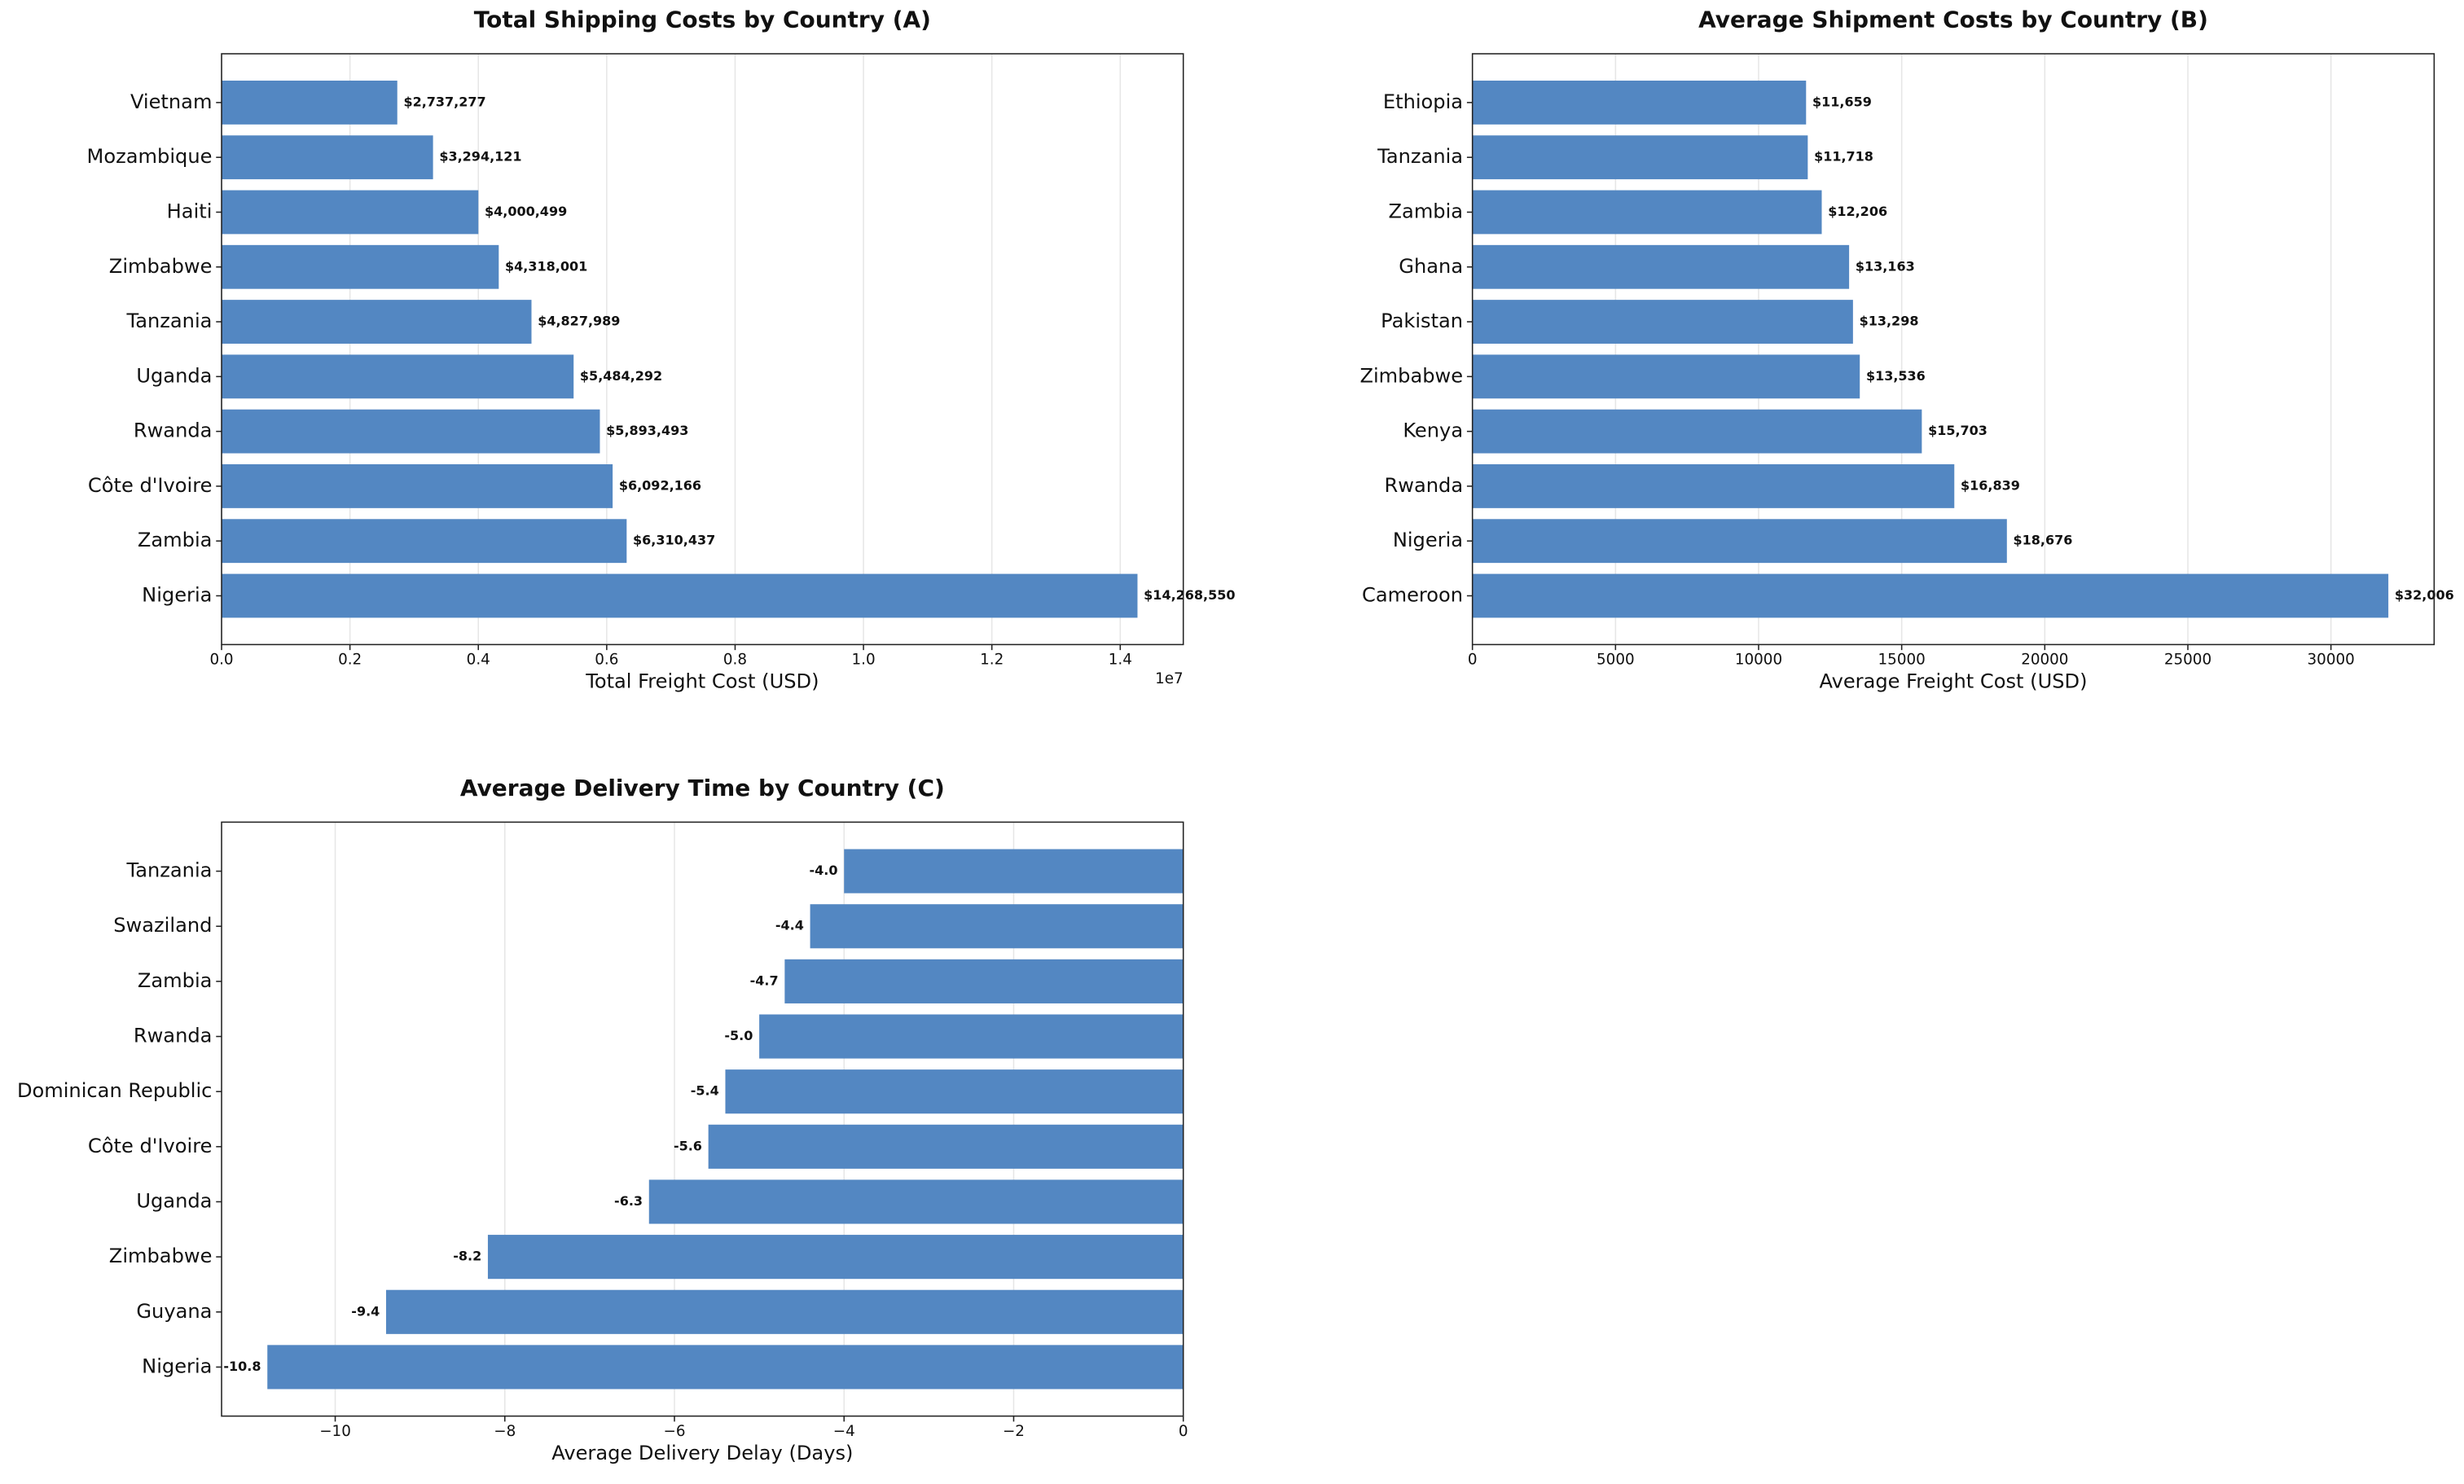  I want to click on value-label: $16,839, so click(1991, 485).